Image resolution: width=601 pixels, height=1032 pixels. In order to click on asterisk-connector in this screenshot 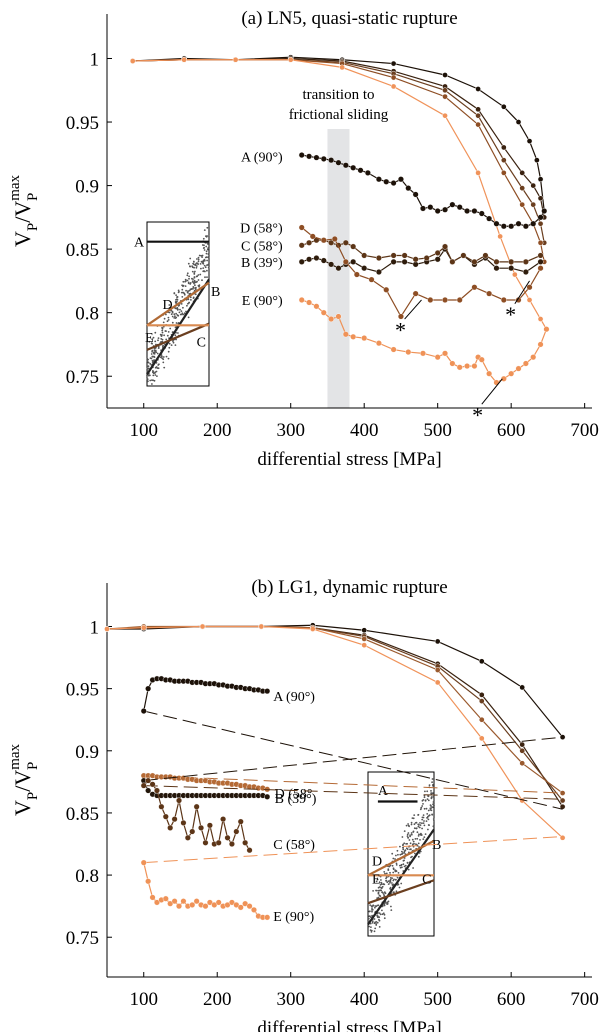, I will do `click(492, 391)`.